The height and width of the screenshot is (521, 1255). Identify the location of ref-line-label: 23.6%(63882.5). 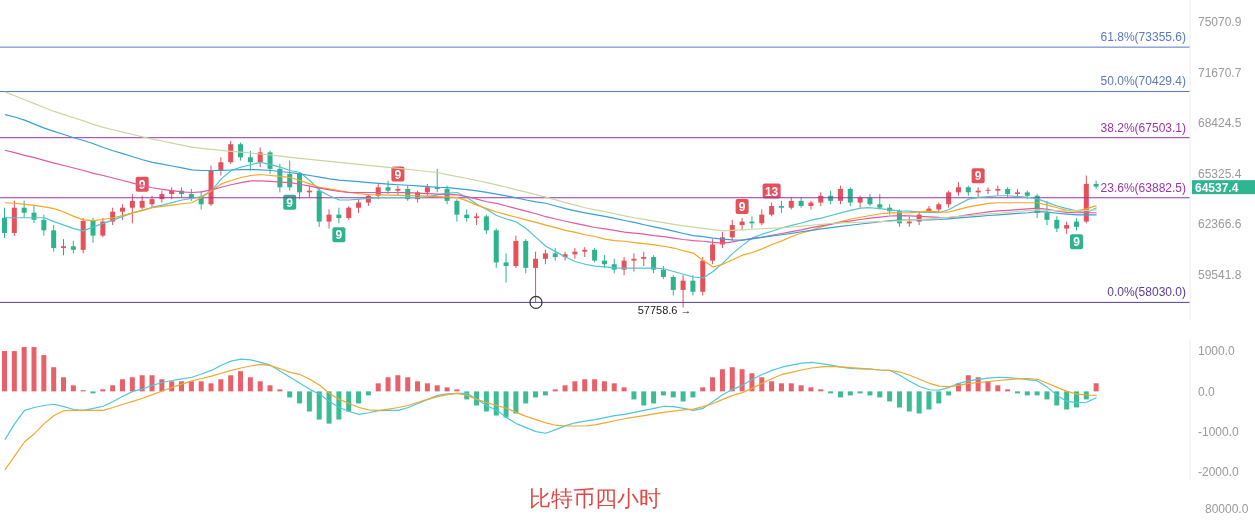
(1143, 187).